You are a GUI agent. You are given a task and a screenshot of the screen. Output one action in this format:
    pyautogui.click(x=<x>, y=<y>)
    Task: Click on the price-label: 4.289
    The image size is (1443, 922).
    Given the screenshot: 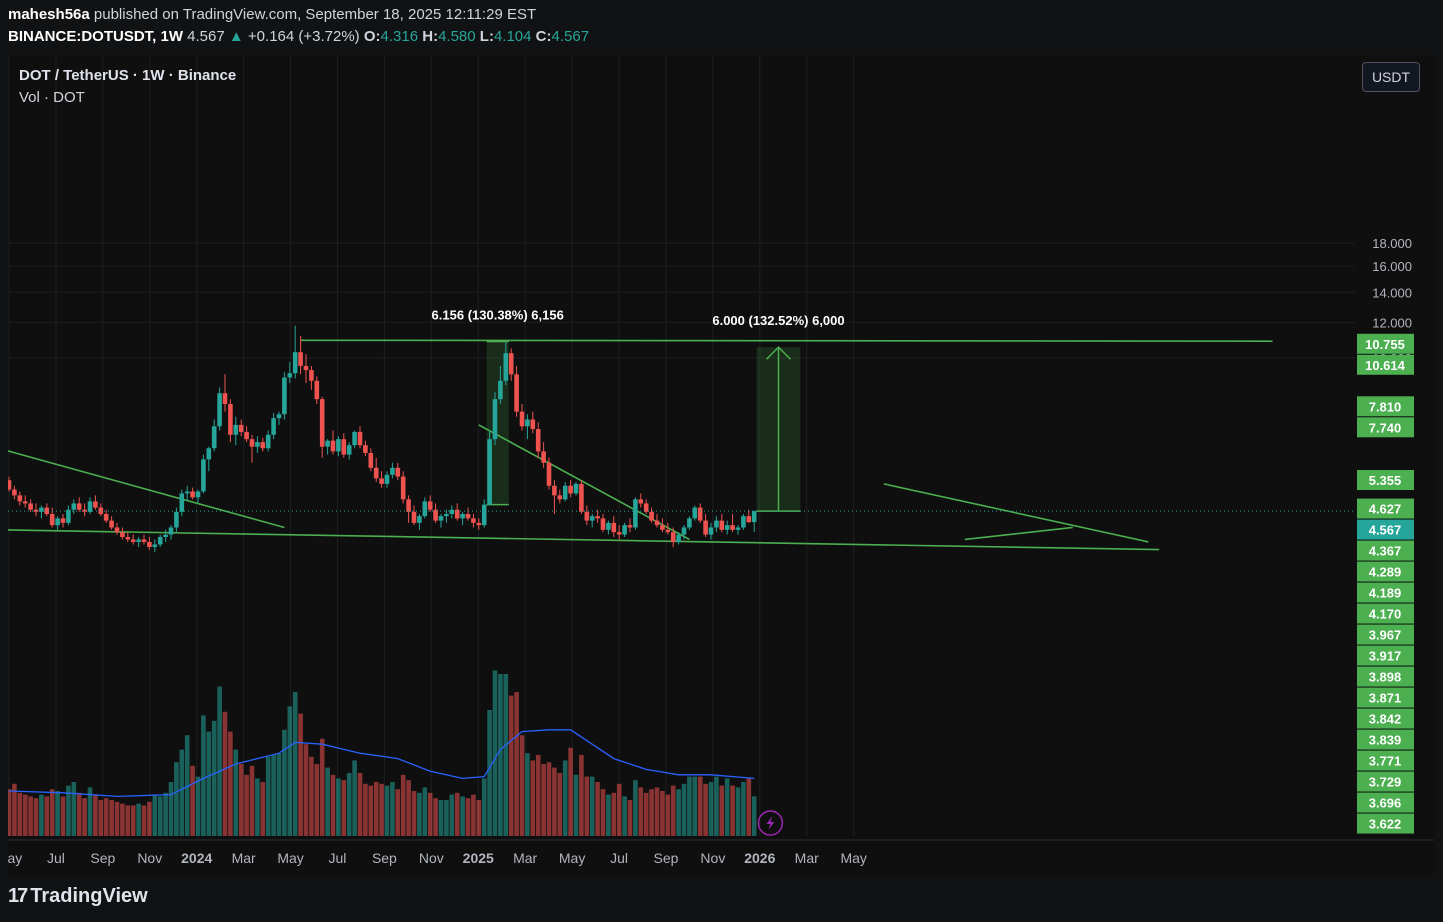 What is the action you would take?
    pyautogui.click(x=1385, y=572)
    